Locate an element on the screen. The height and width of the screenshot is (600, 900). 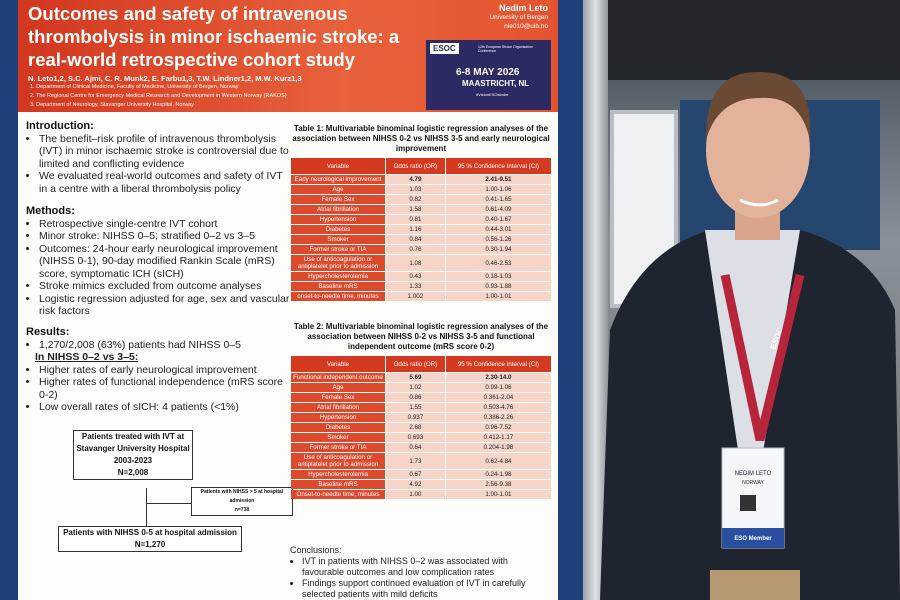
table-row: Diabetes 2.68 0.96-7.52 is located at coordinates (421, 427).